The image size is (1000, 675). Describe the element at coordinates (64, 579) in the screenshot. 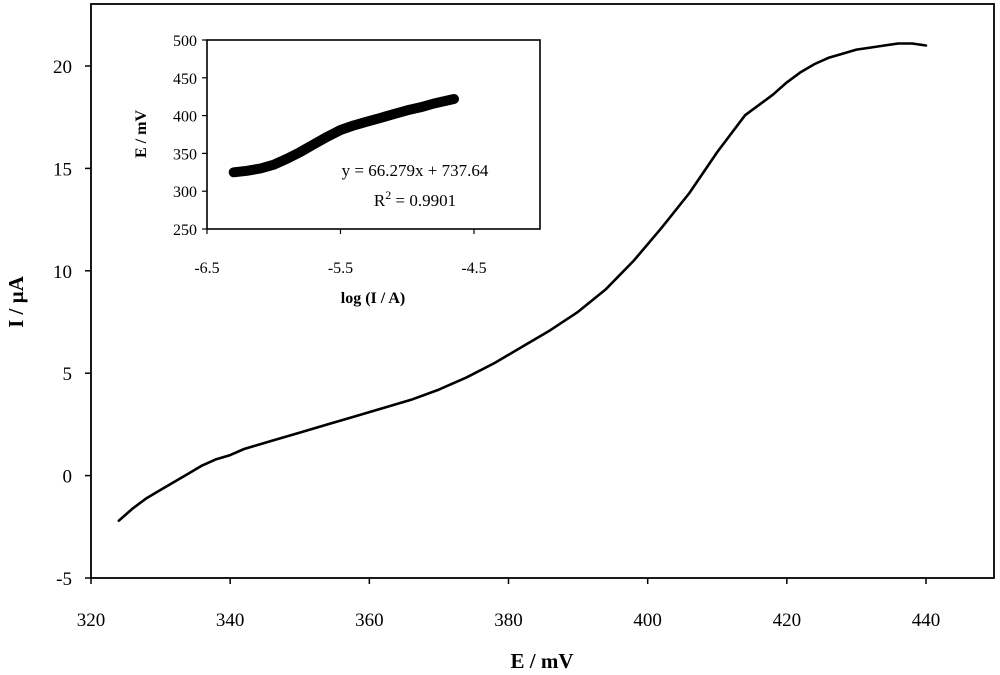

I see `y-tick-label: -5` at that location.